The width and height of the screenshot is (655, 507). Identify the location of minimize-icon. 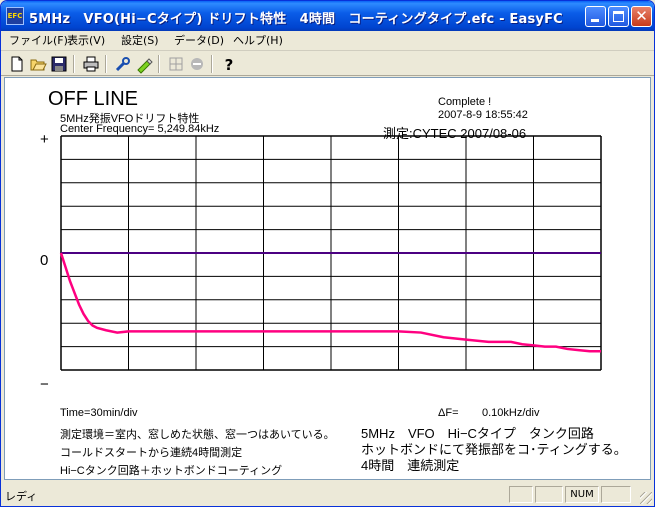
(595, 20).